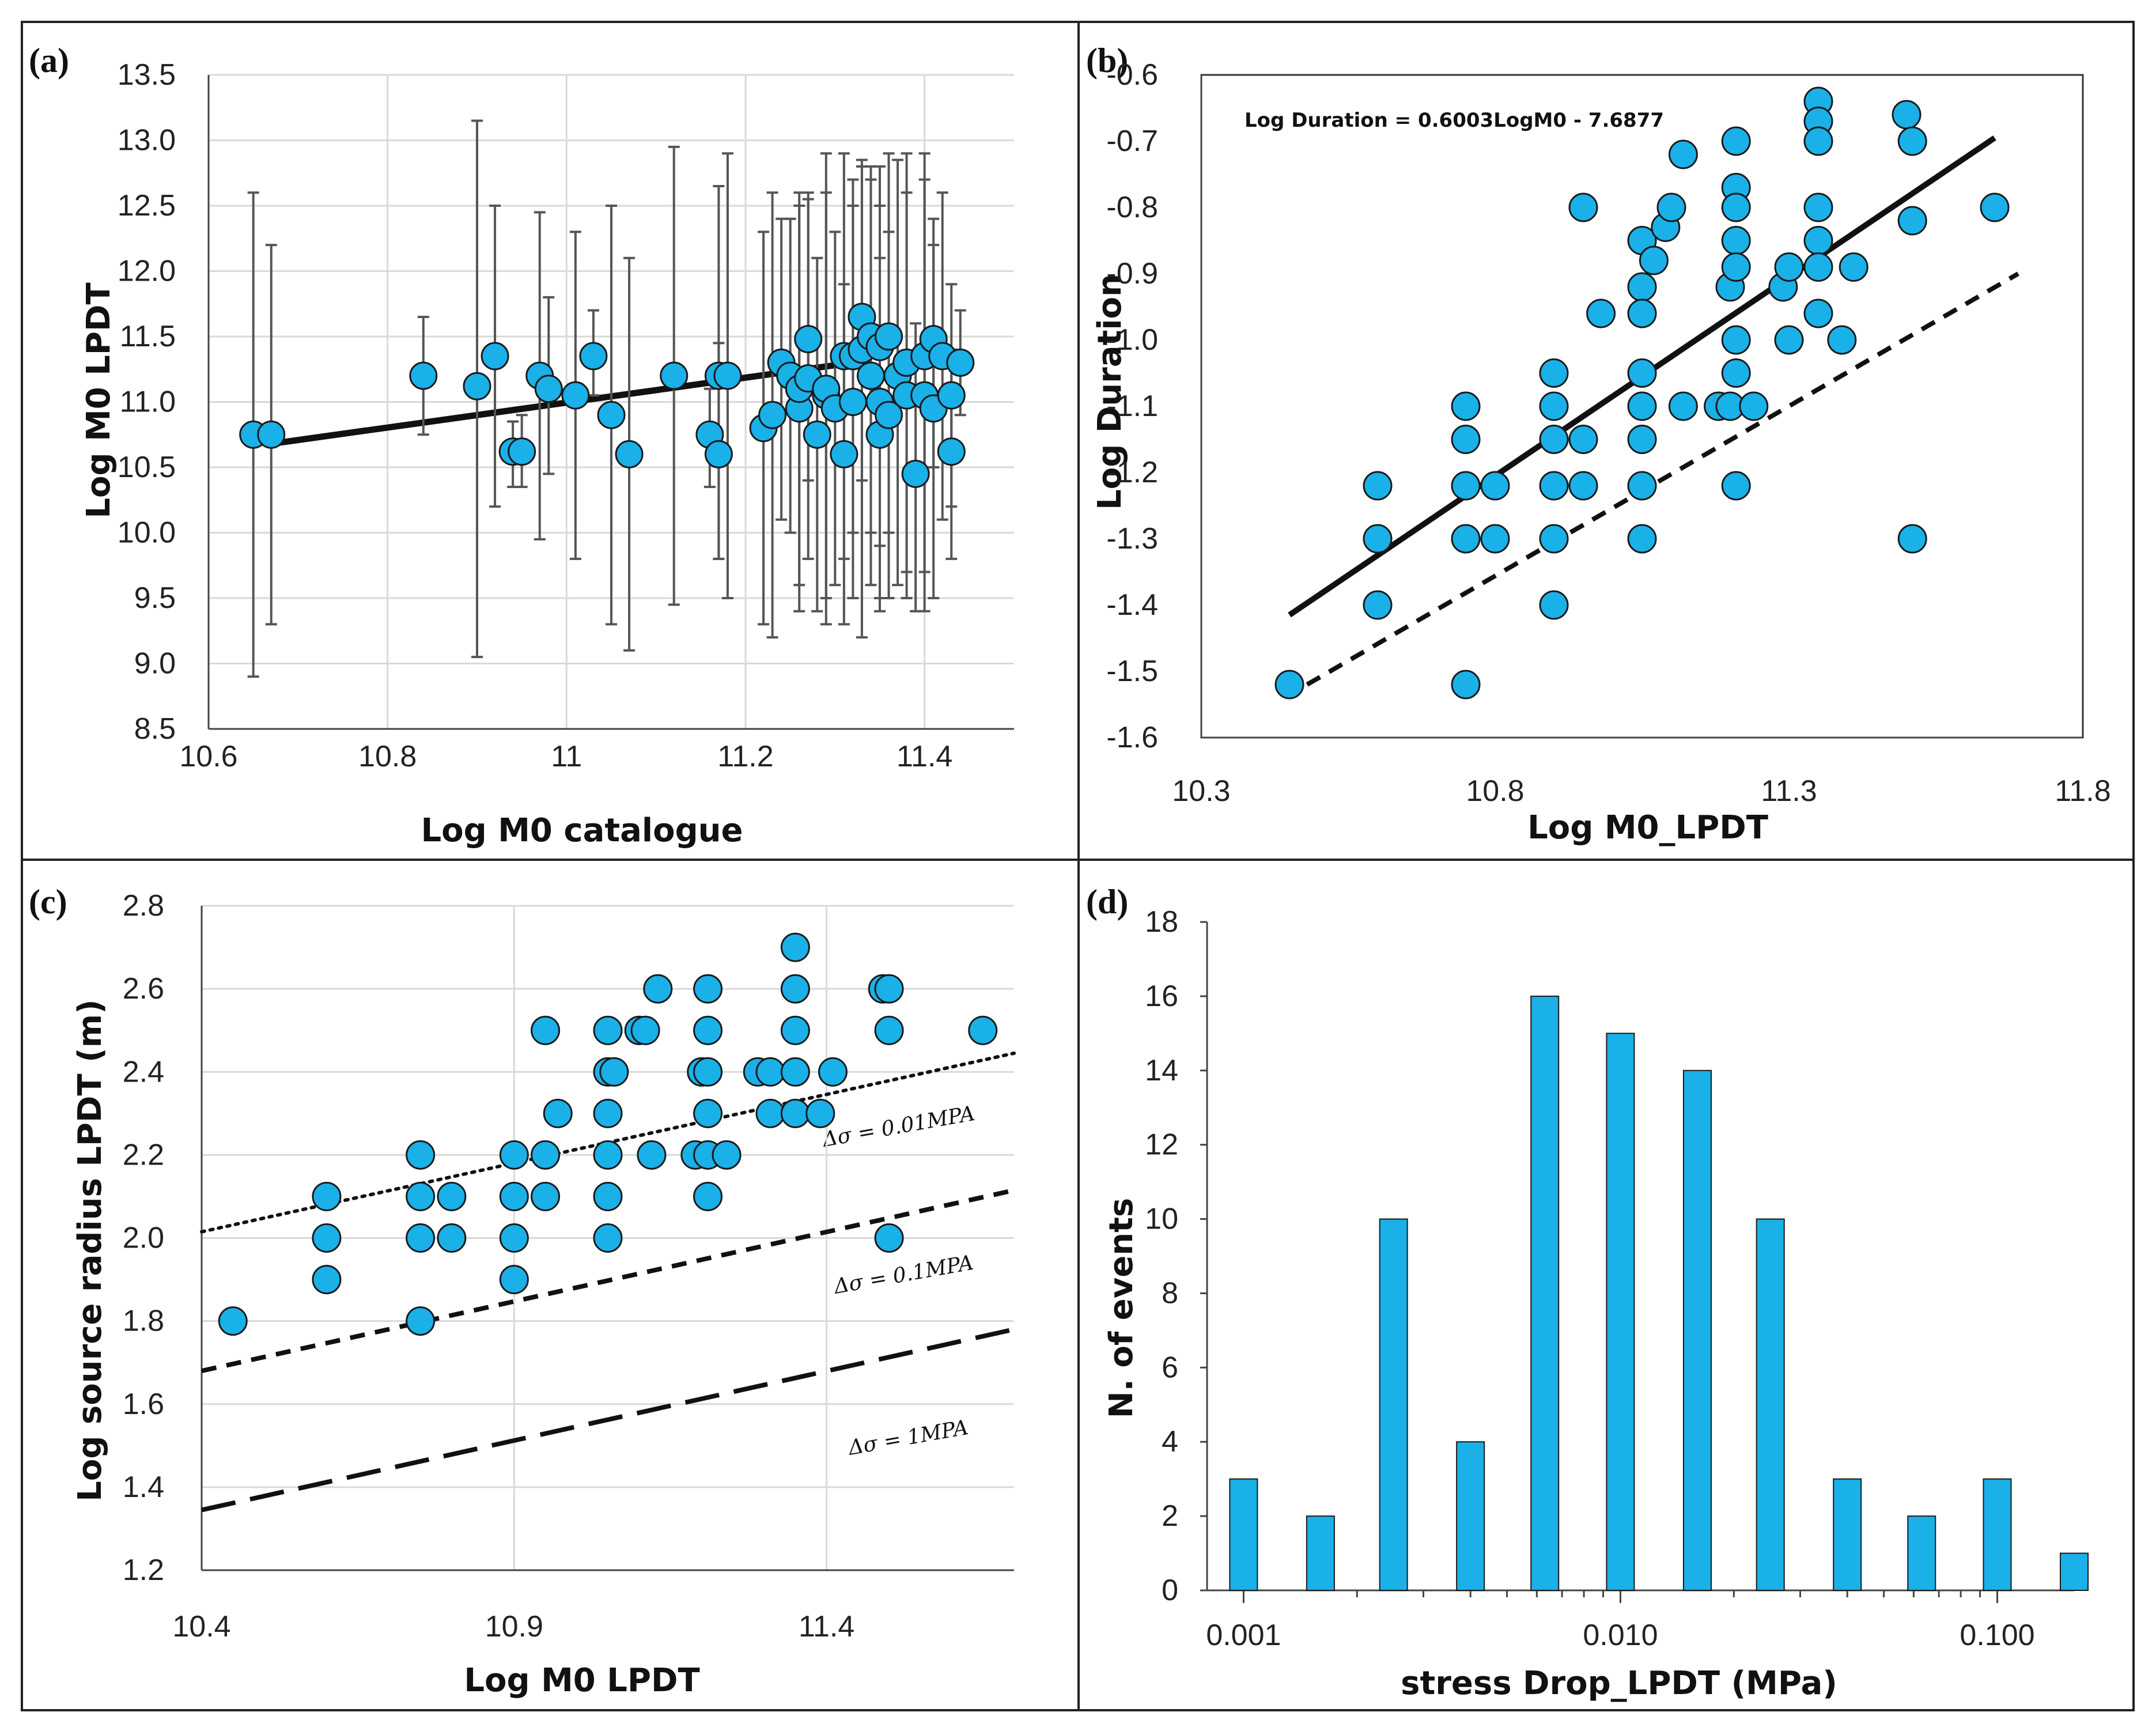 The width and height of the screenshot is (2156, 1735). Describe the element at coordinates (1132, 141) in the screenshot. I see `panel-b-ytick-label-9: -0.7` at that location.